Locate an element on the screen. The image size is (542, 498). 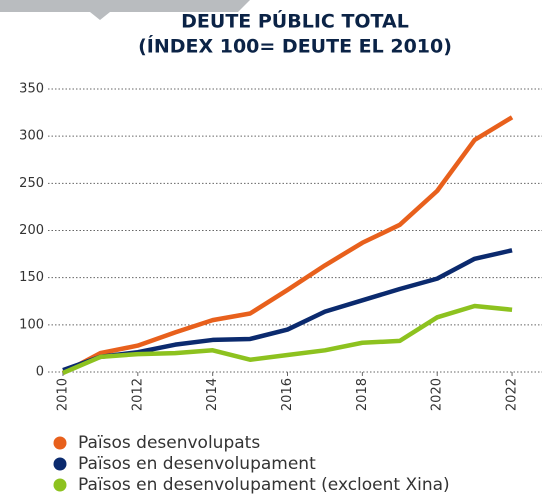
chart-title: DEUTE PÚBLIC TOTAL is located at coordinates (295, 21).